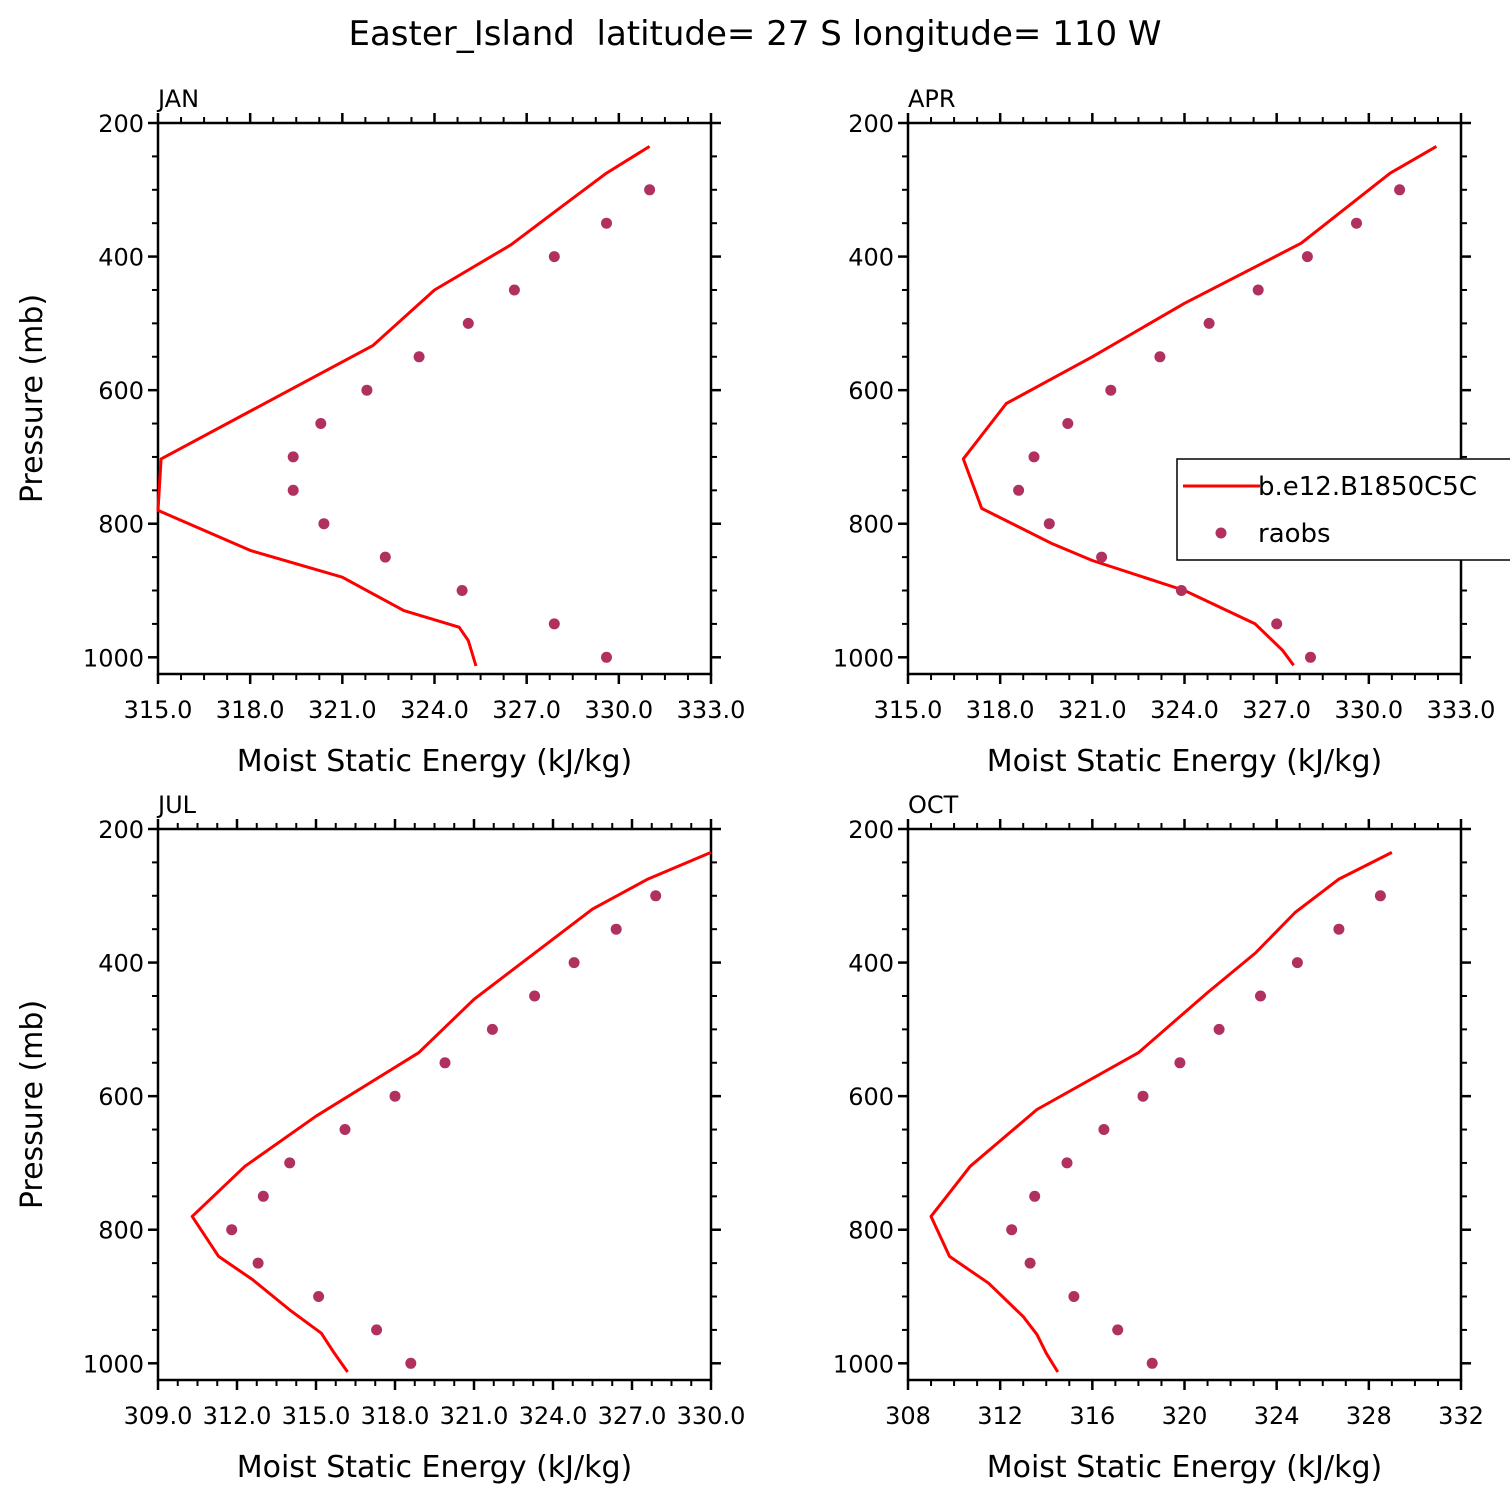  What do you see at coordinates (1294, 534) in the screenshot?
I see `legend-label-raobs: raobs` at bounding box center [1294, 534].